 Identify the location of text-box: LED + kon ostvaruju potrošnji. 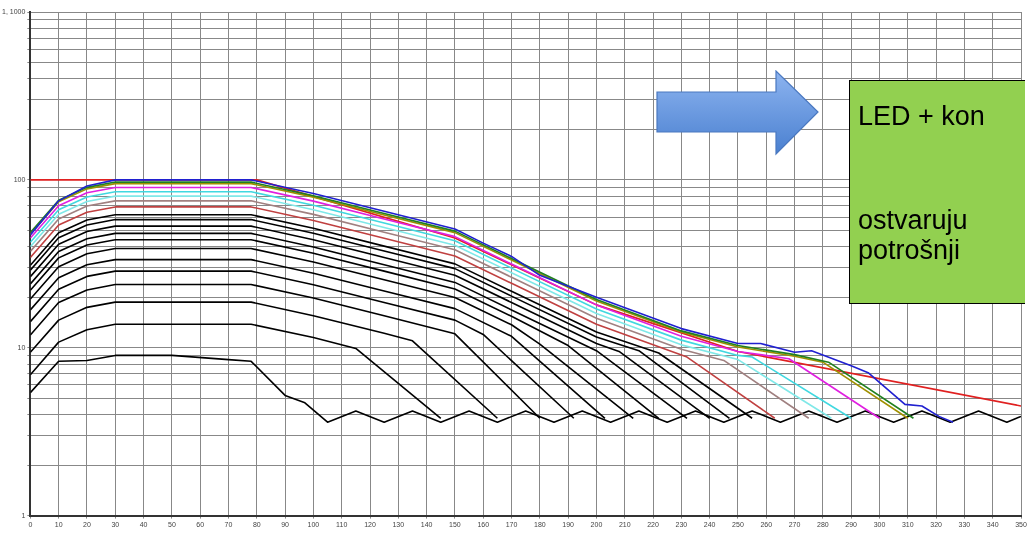
(937, 192).